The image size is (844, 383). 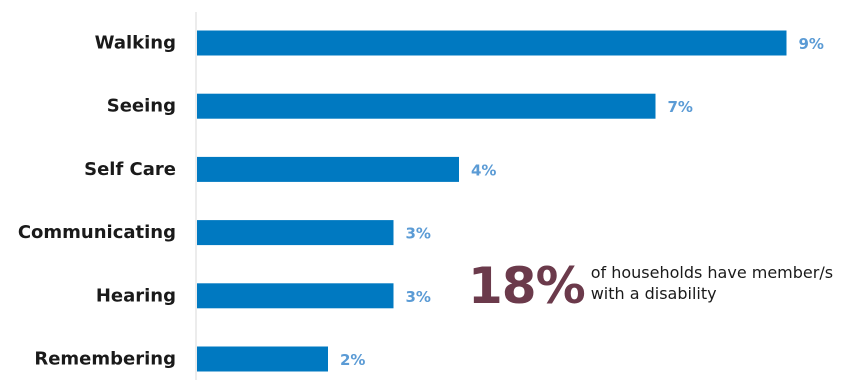 What do you see at coordinates (262, 359) in the screenshot?
I see `bar-remembering` at bounding box center [262, 359].